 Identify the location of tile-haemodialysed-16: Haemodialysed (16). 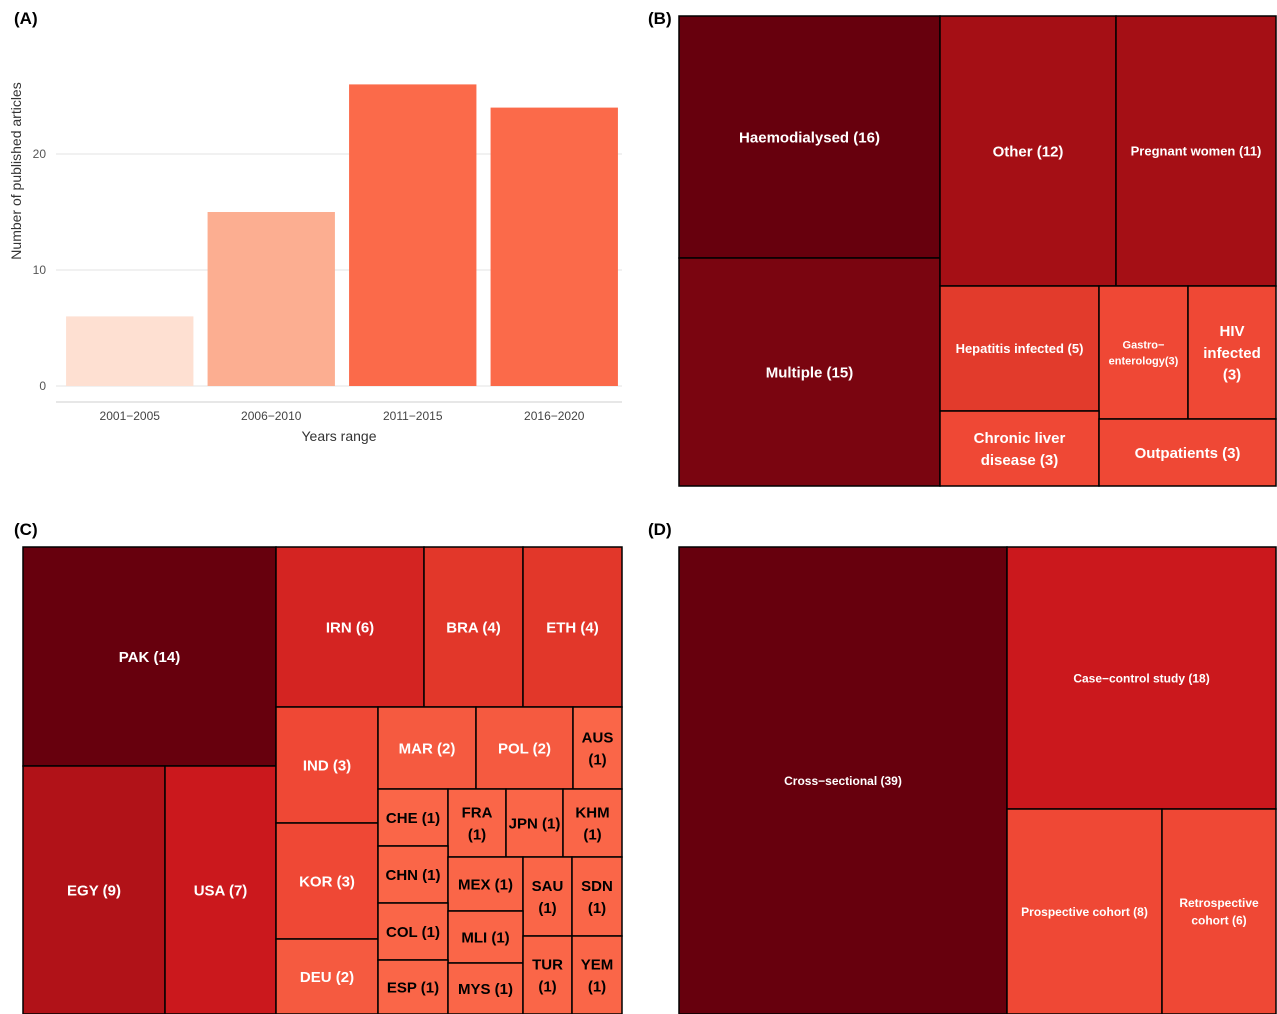
(809, 137).